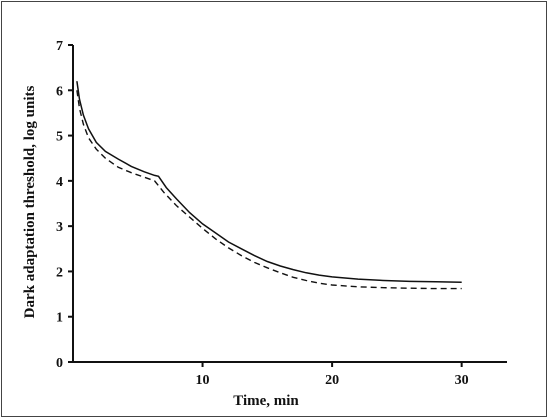 The image size is (550, 420). What do you see at coordinates (30, 201) in the screenshot?
I see `y-axis-label: Dark adaptation threshold, log units` at bounding box center [30, 201].